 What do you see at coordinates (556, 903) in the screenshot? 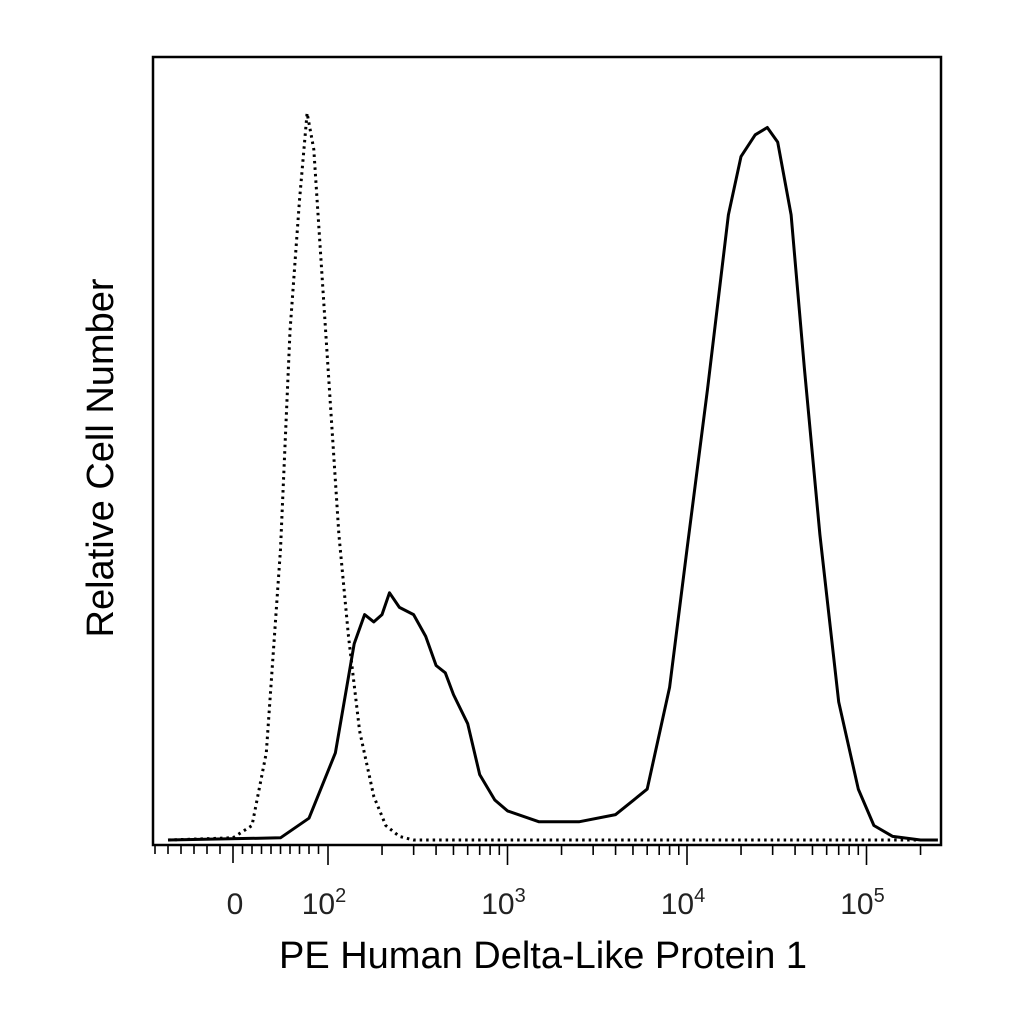
I see `x-axis-tick-labels: 0 10² 10³ 10⁴ 10⁵` at bounding box center [556, 903].